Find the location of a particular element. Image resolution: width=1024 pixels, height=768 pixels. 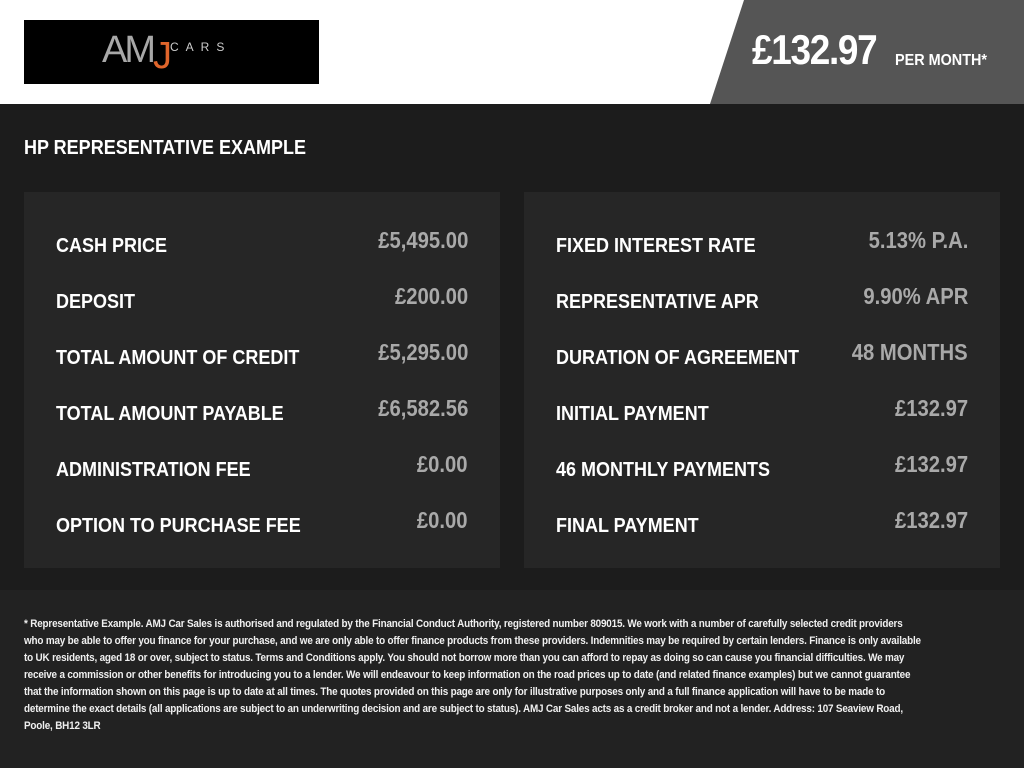

finance-label: OPTION TO PURCHASE FEE is located at coordinates (178, 526).